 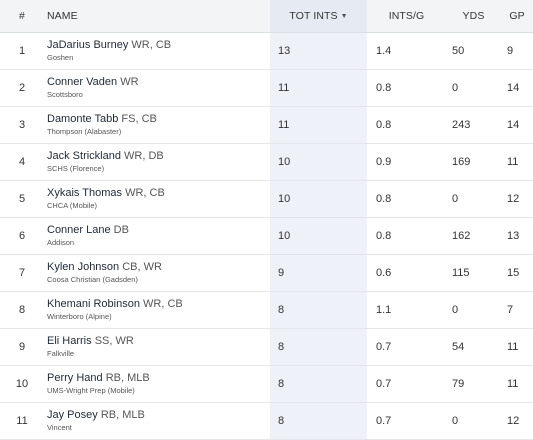 What do you see at coordinates (513, 236) in the screenshot?
I see `gp-value: 13` at bounding box center [513, 236].